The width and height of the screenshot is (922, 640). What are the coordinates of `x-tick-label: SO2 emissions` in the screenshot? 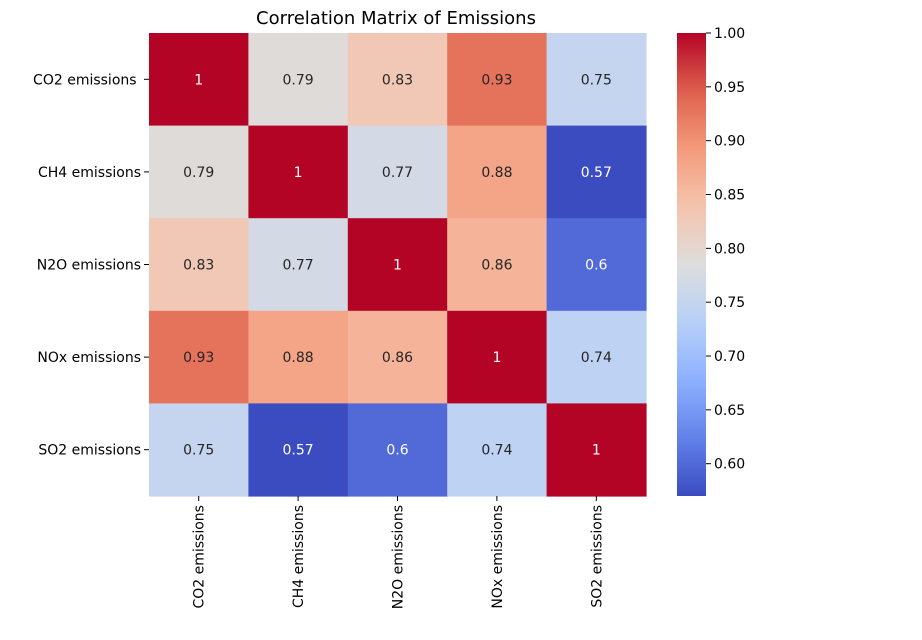 It's located at (597, 556).